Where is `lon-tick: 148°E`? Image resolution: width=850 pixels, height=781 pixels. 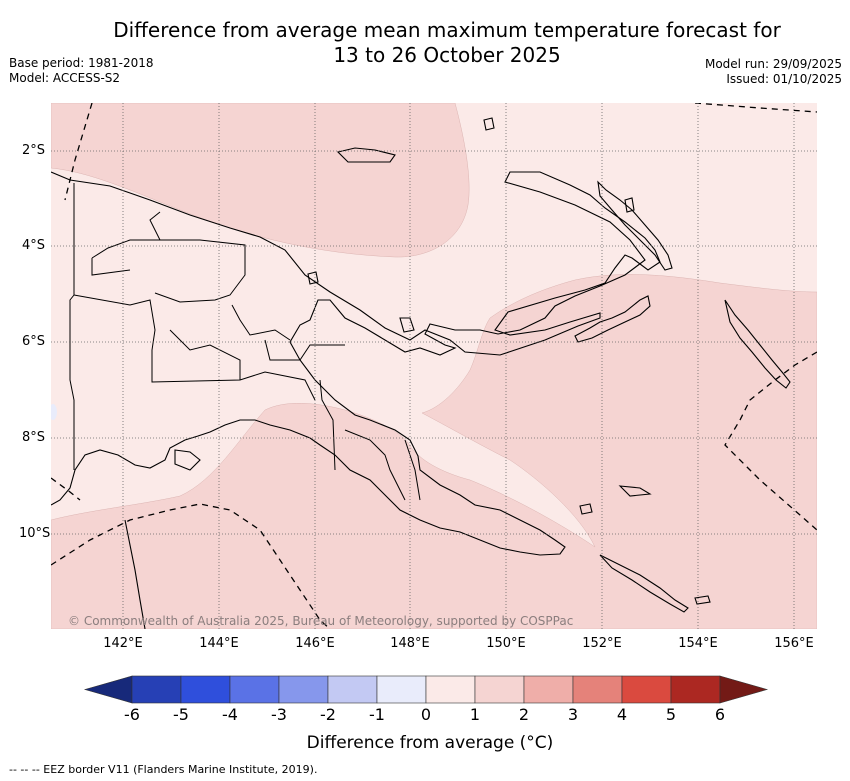
lon-tick: 148°E is located at coordinates (410, 643).